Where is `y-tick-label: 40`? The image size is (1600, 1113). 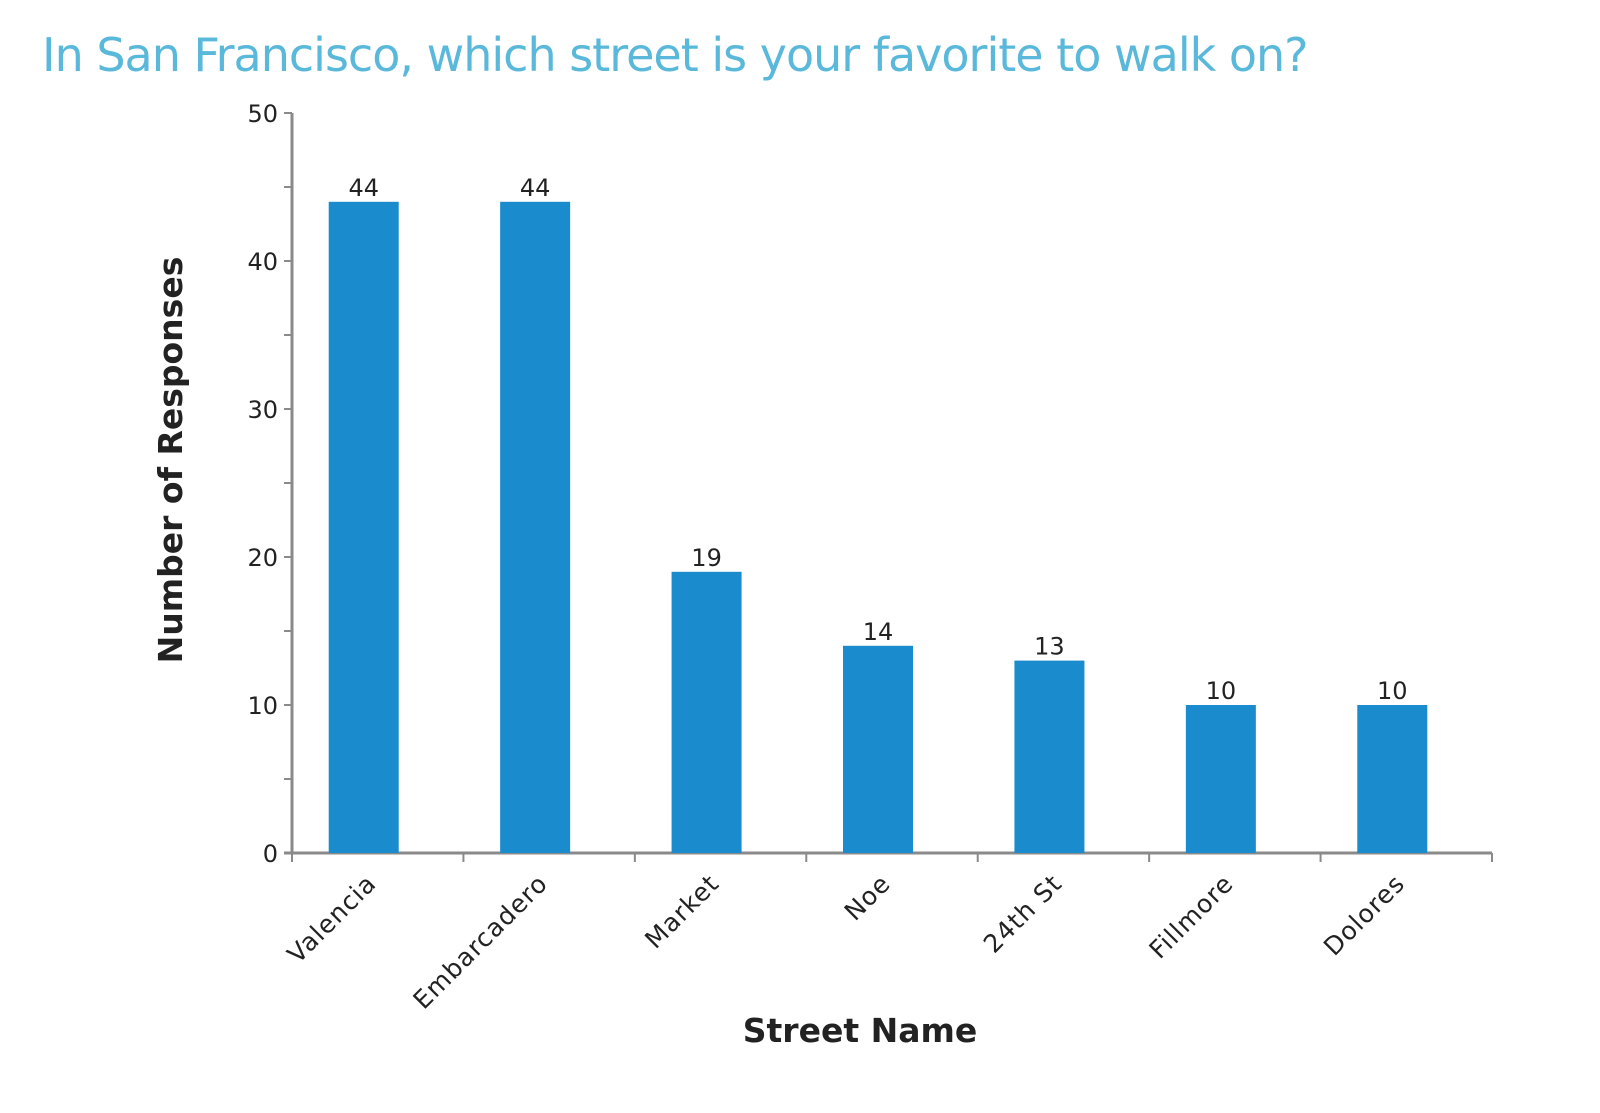
y-tick-label: 40 is located at coordinates (262, 262).